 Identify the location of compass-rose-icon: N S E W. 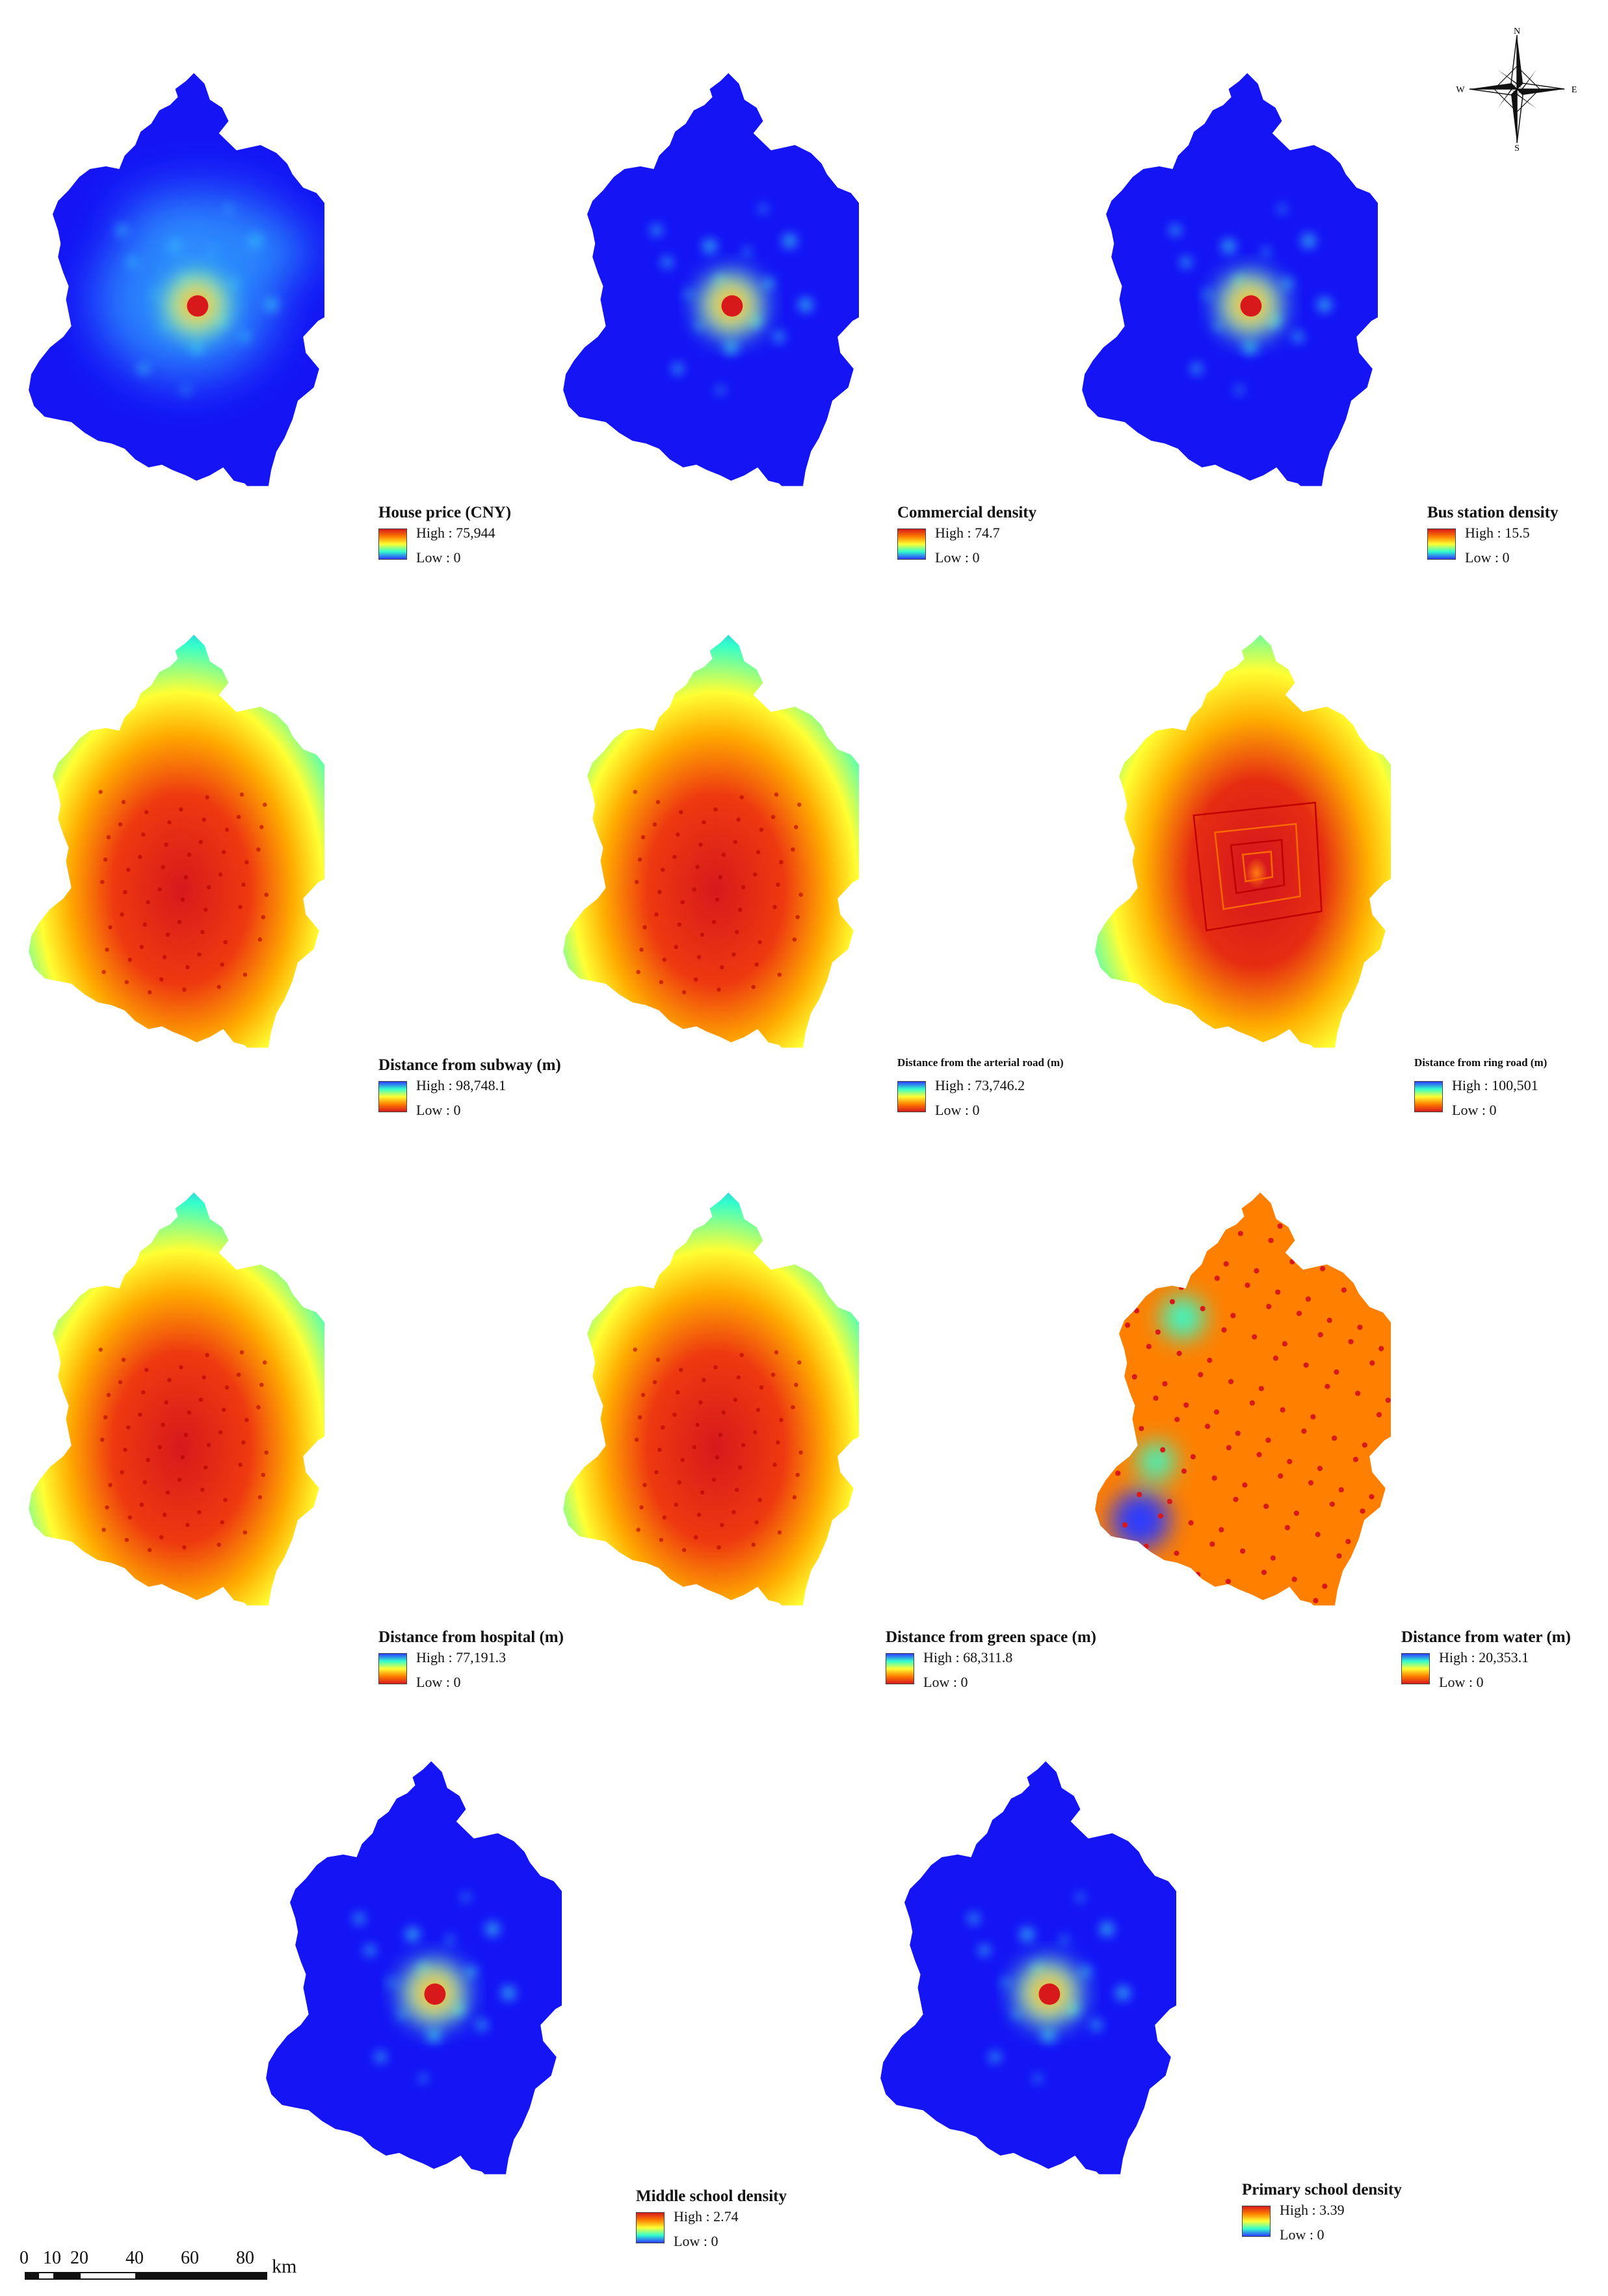
(1516, 90).